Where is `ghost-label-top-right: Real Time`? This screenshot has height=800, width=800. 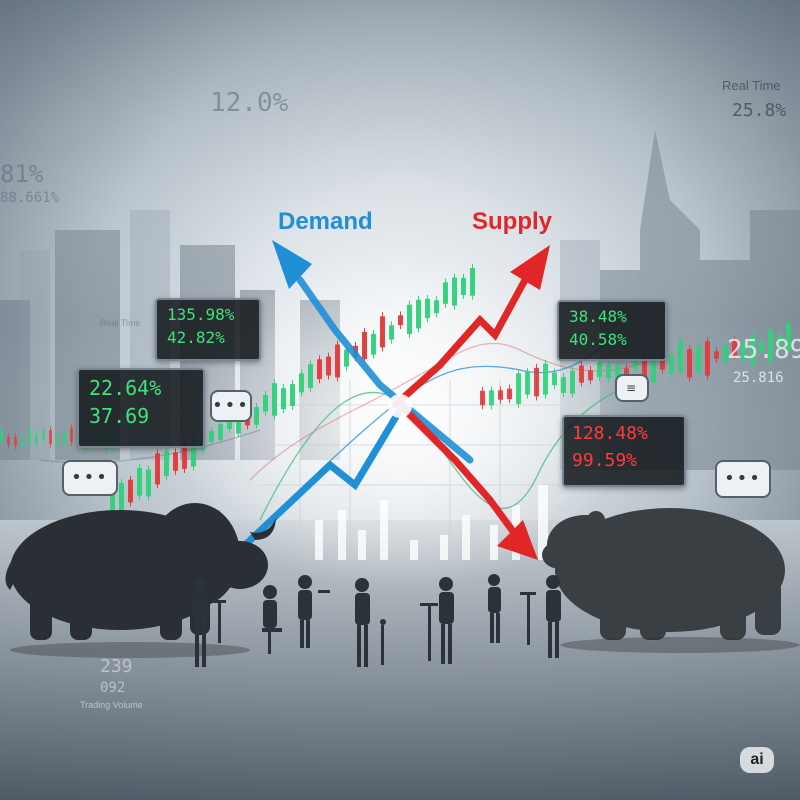 ghost-label-top-right: Real Time is located at coordinates (751, 85).